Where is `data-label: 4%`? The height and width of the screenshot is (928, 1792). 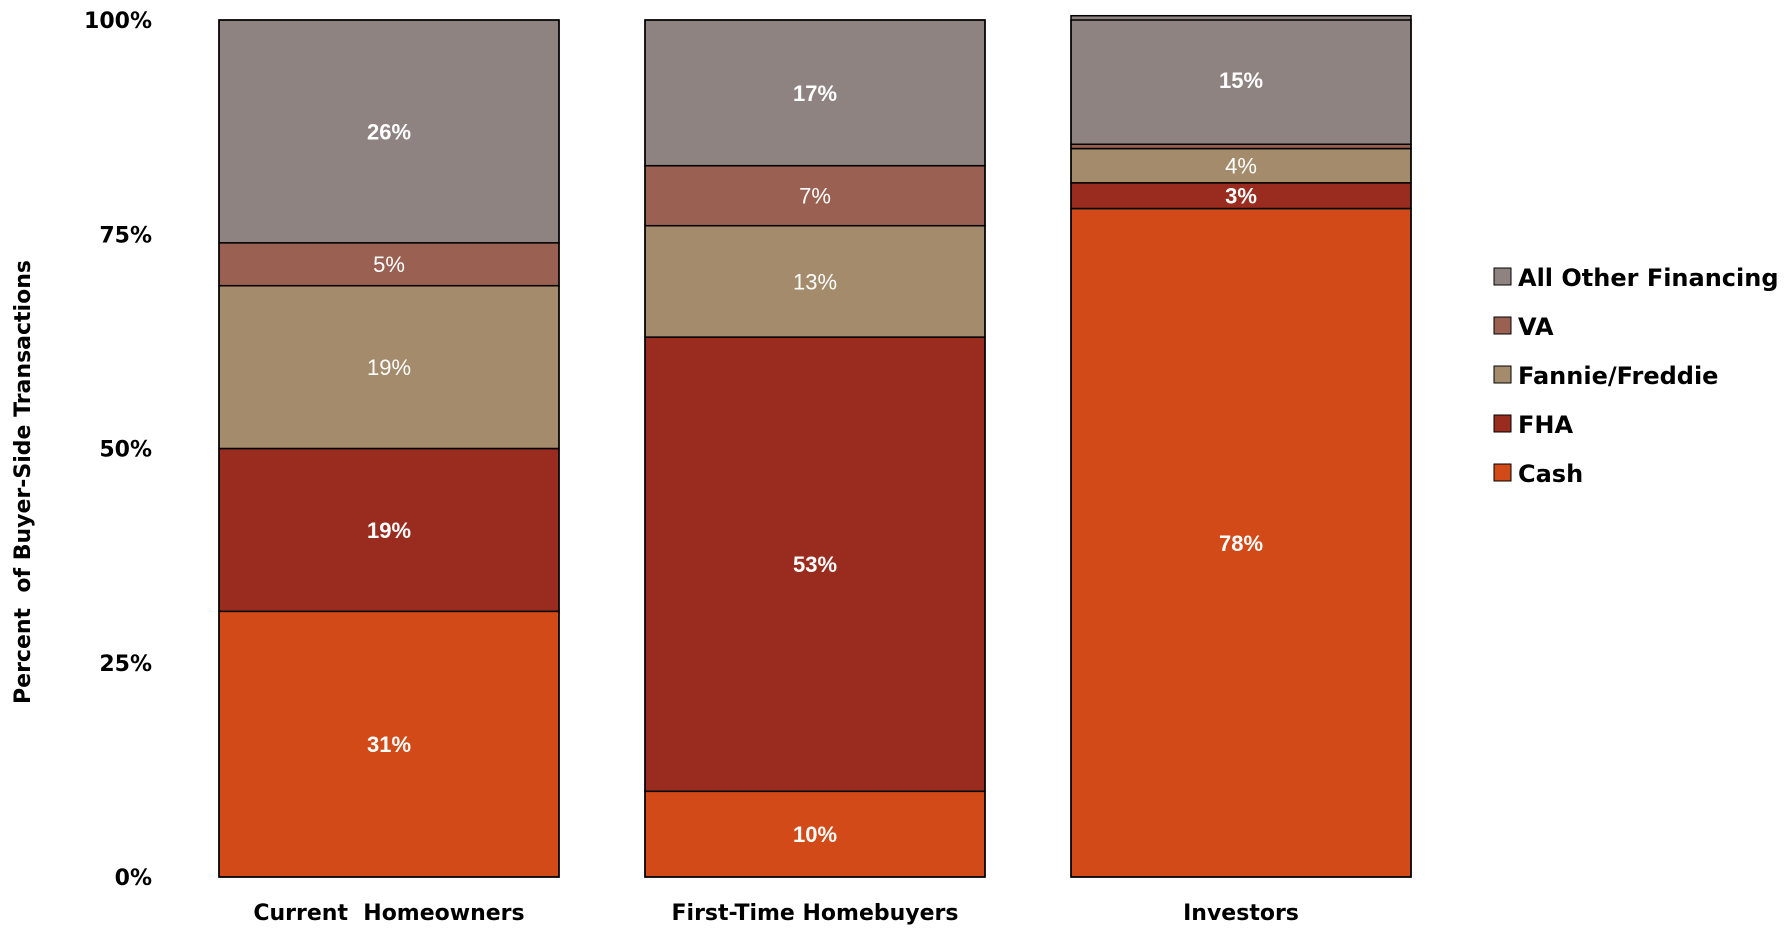 data-label: 4% is located at coordinates (1241, 166).